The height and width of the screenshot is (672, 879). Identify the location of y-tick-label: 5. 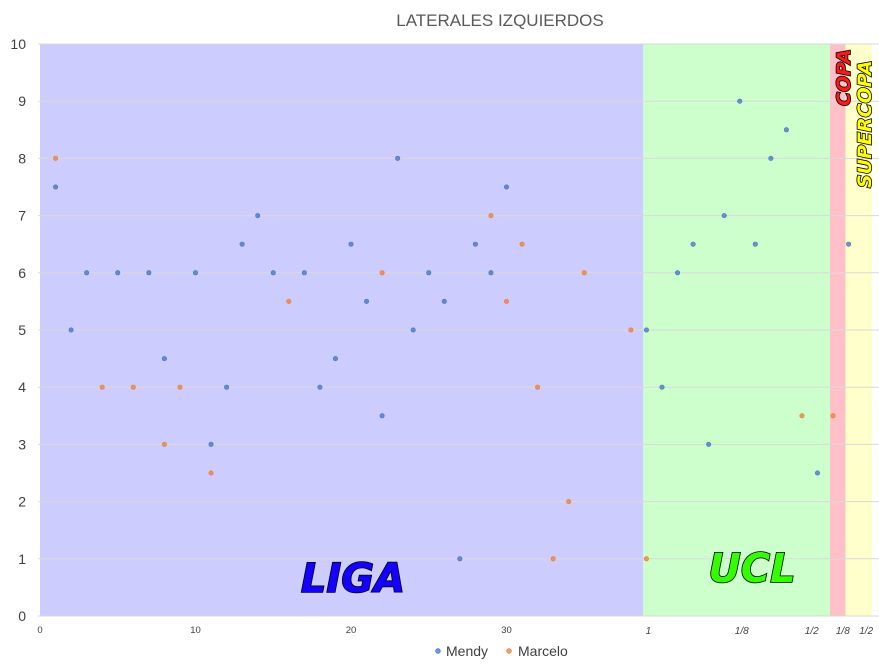
(22, 330).